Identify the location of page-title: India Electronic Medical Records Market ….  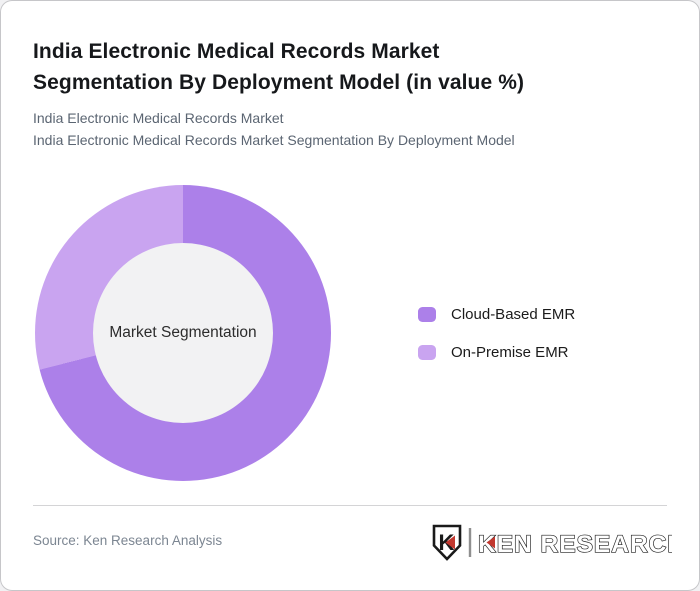
(343, 67).